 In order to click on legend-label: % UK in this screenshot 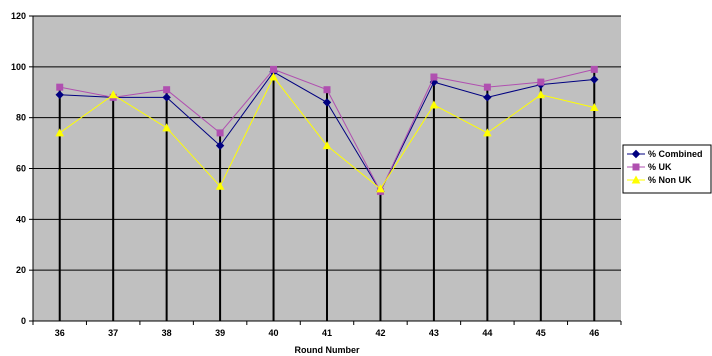, I will do `click(660, 167)`.